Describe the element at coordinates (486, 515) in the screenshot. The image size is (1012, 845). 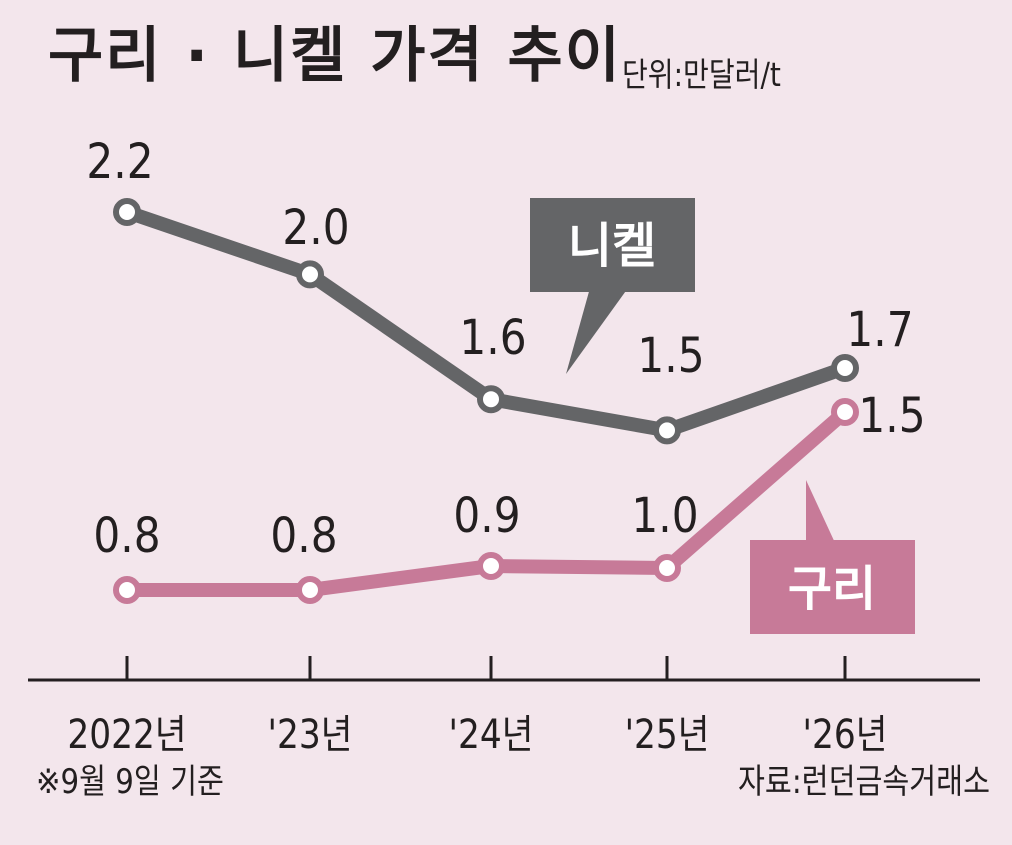
I see `copper-data-label: 0.9` at that location.